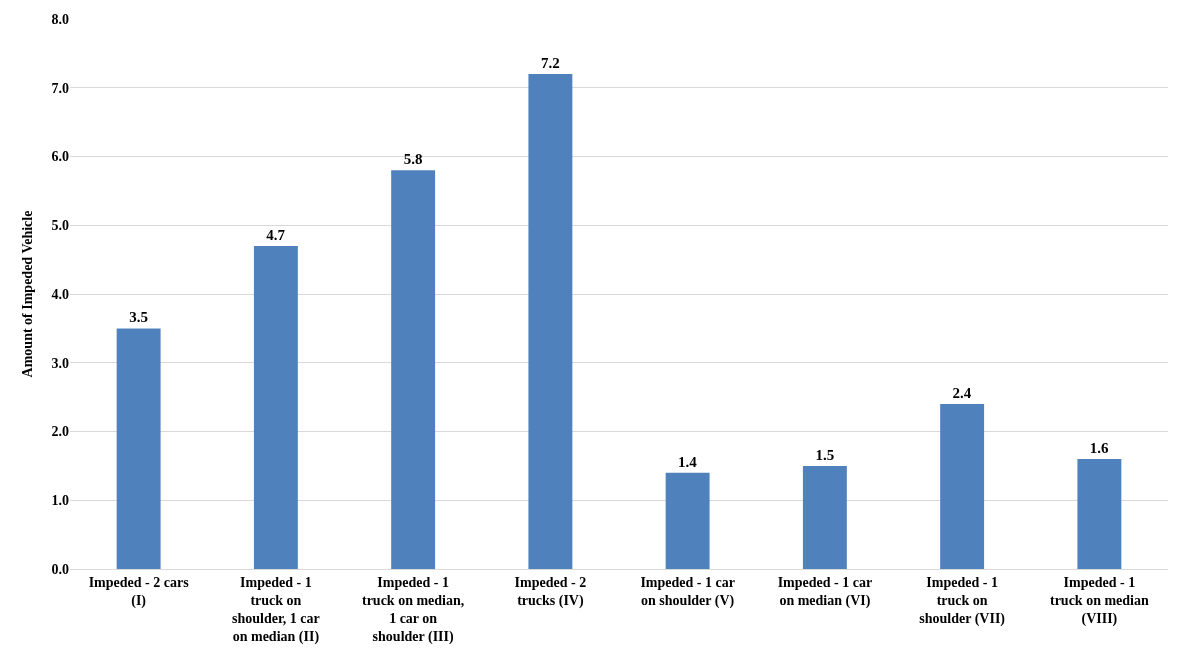  What do you see at coordinates (60, 501) in the screenshot?
I see `y-tick-label: 1.0` at bounding box center [60, 501].